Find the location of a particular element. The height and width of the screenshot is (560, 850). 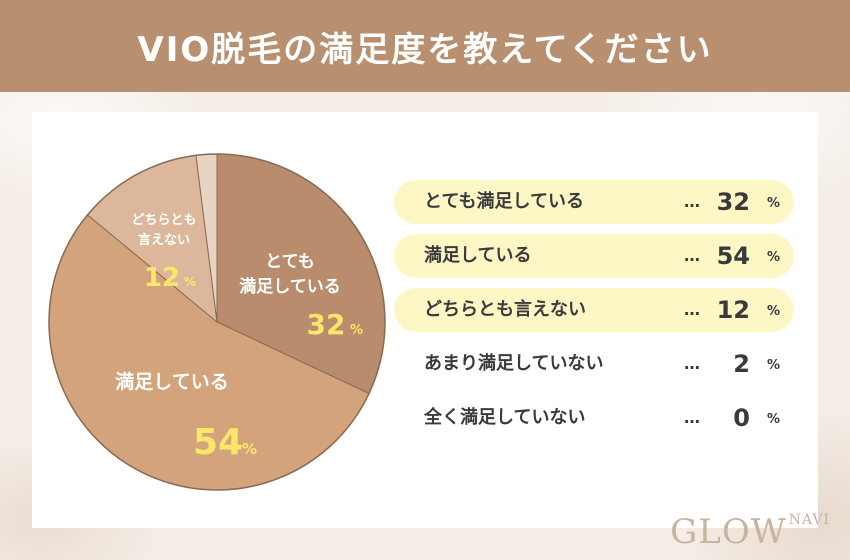

logo-main: GLOW is located at coordinates (728, 532).